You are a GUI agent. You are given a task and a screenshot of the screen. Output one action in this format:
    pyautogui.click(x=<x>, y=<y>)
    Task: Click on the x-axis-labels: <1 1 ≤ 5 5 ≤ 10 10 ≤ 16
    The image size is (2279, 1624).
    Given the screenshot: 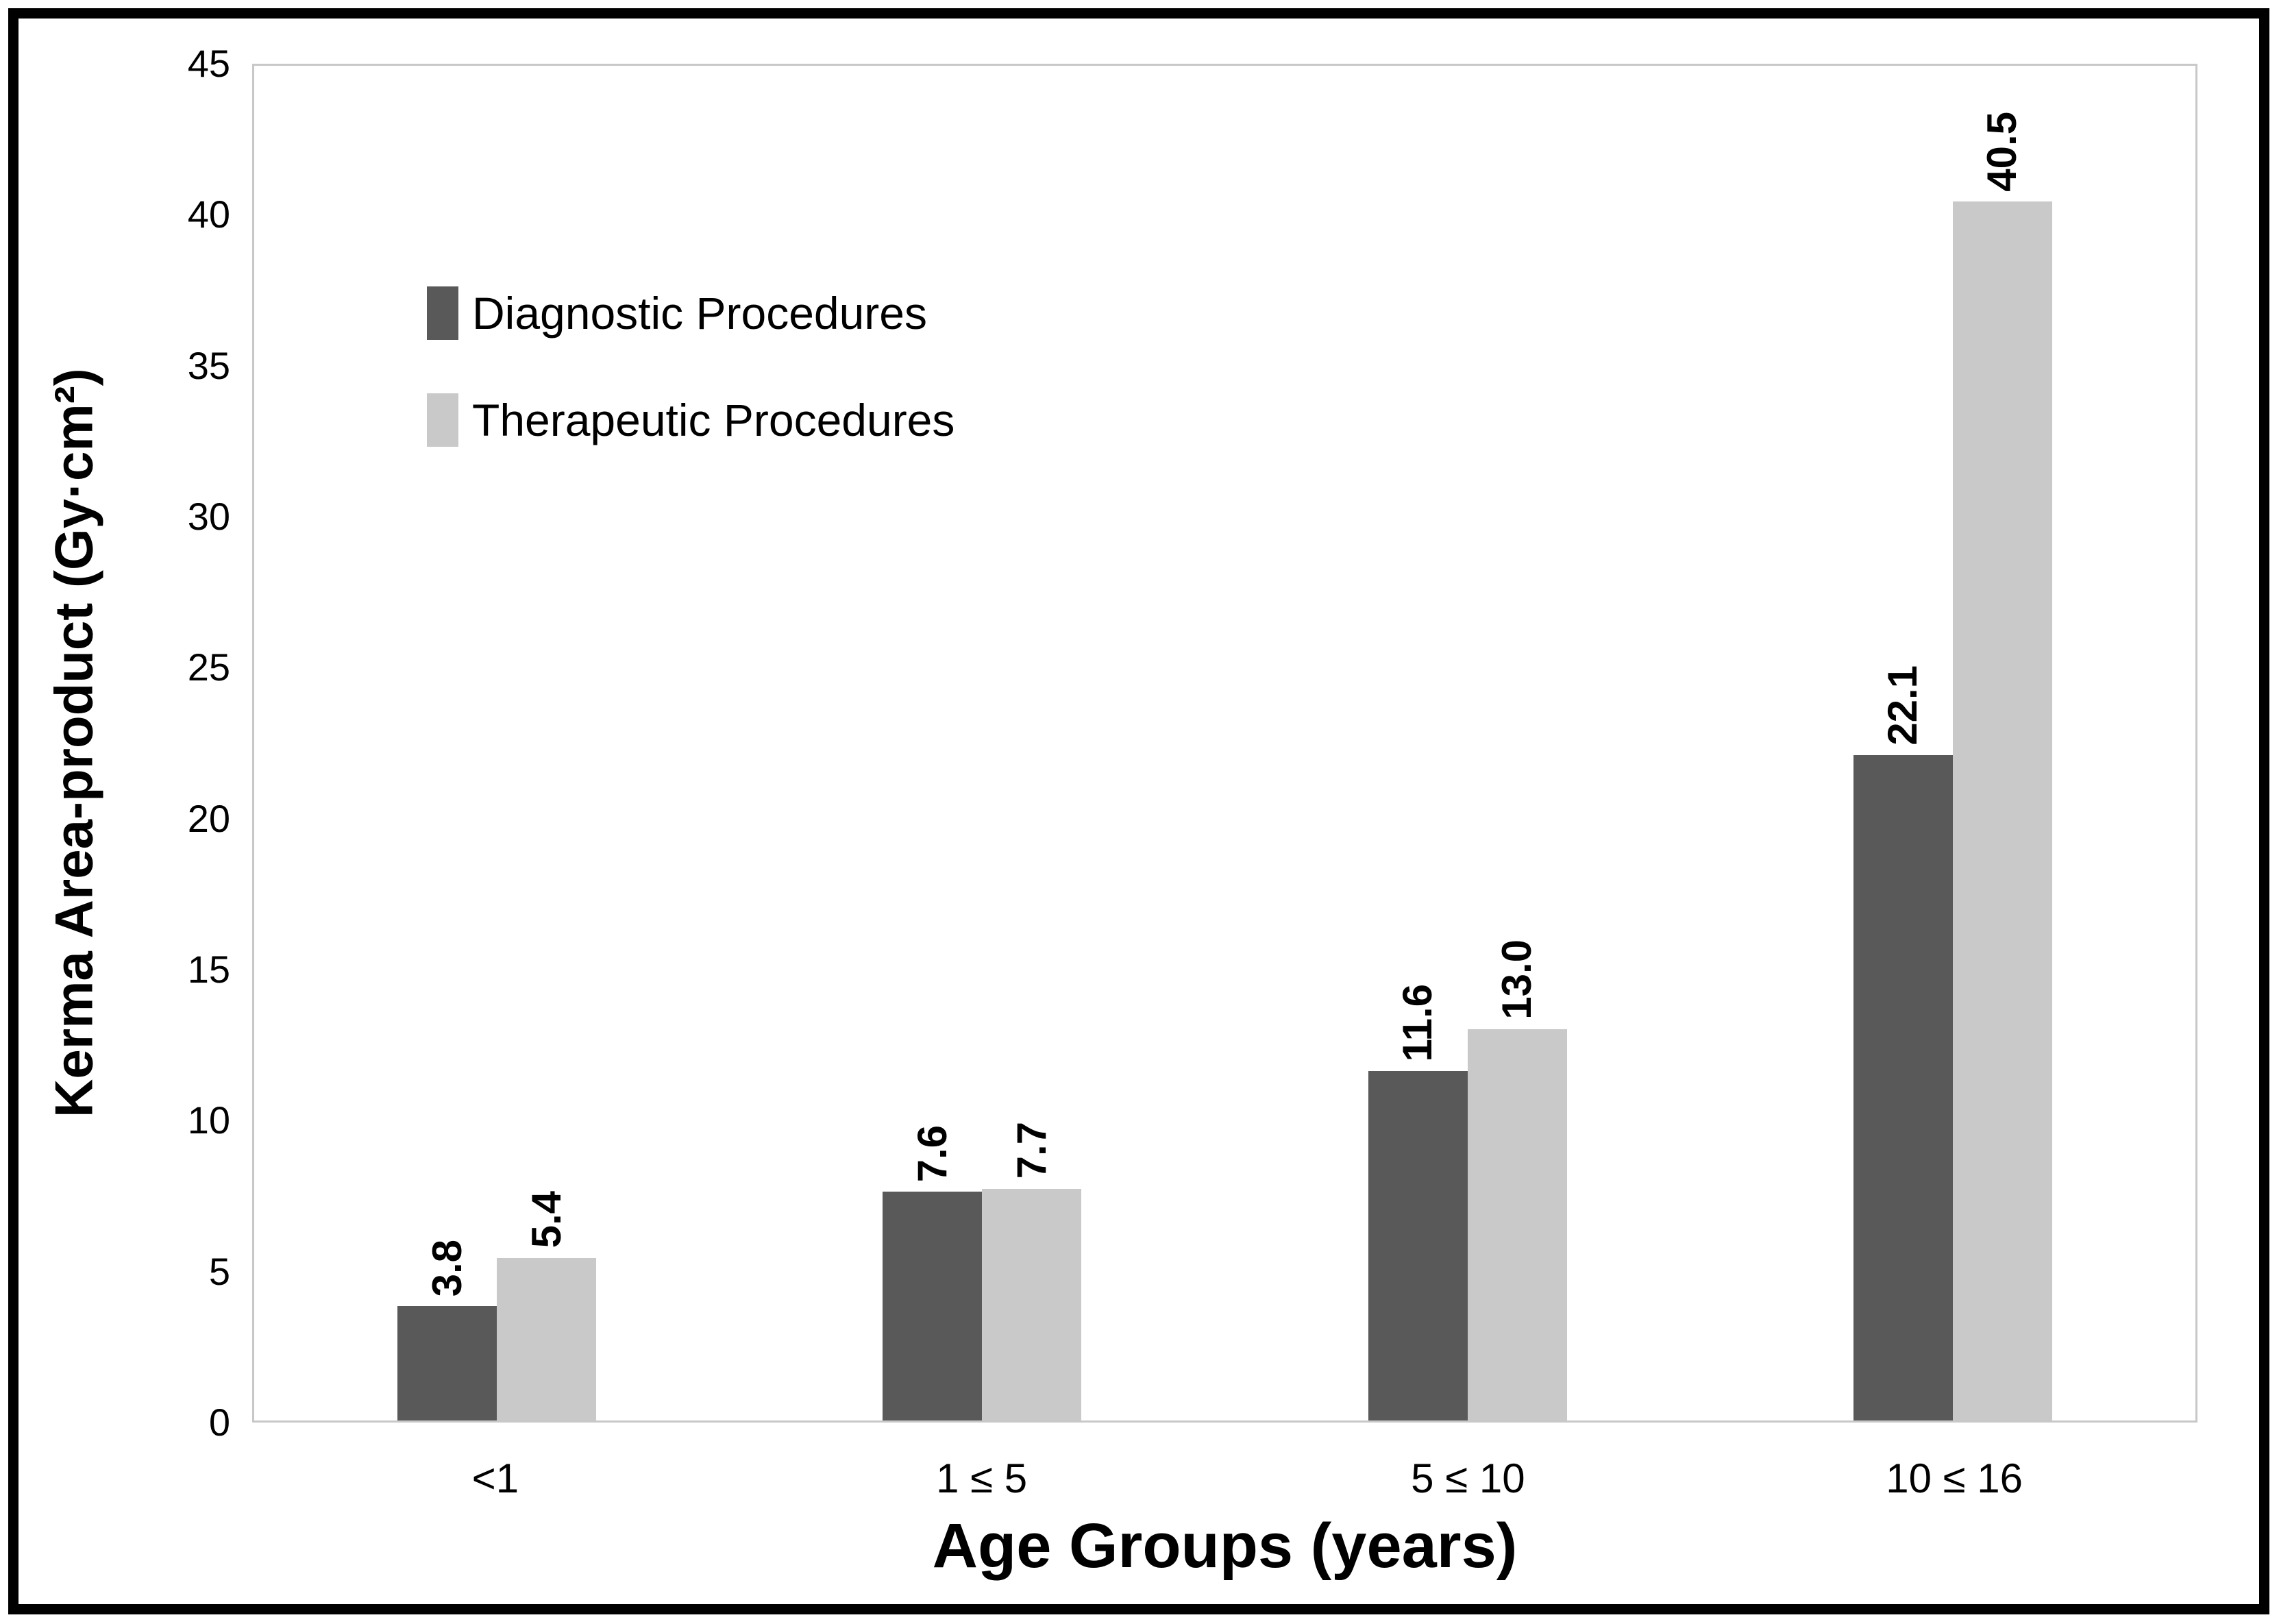 What is the action you would take?
    pyautogui.click(x=1224, y=1471)
    